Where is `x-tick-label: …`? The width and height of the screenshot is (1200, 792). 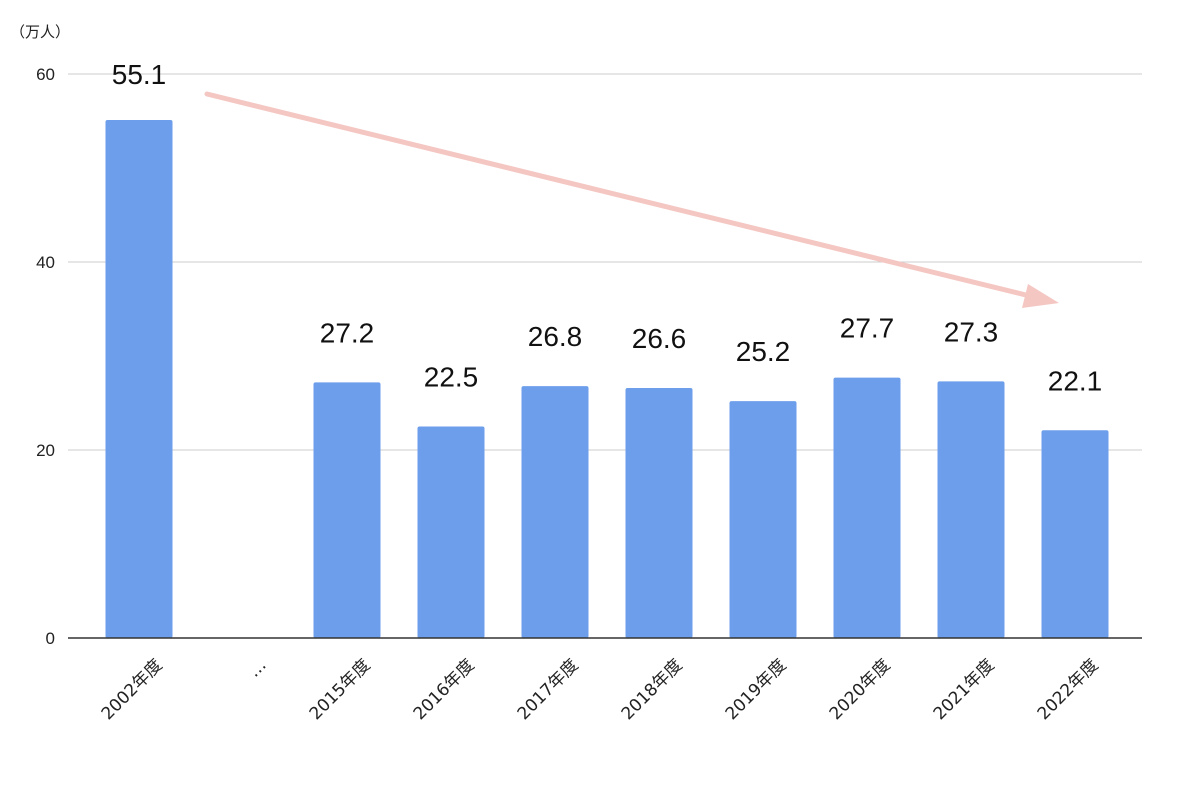
x-tick-label: … is located at coordinates (257, 668).